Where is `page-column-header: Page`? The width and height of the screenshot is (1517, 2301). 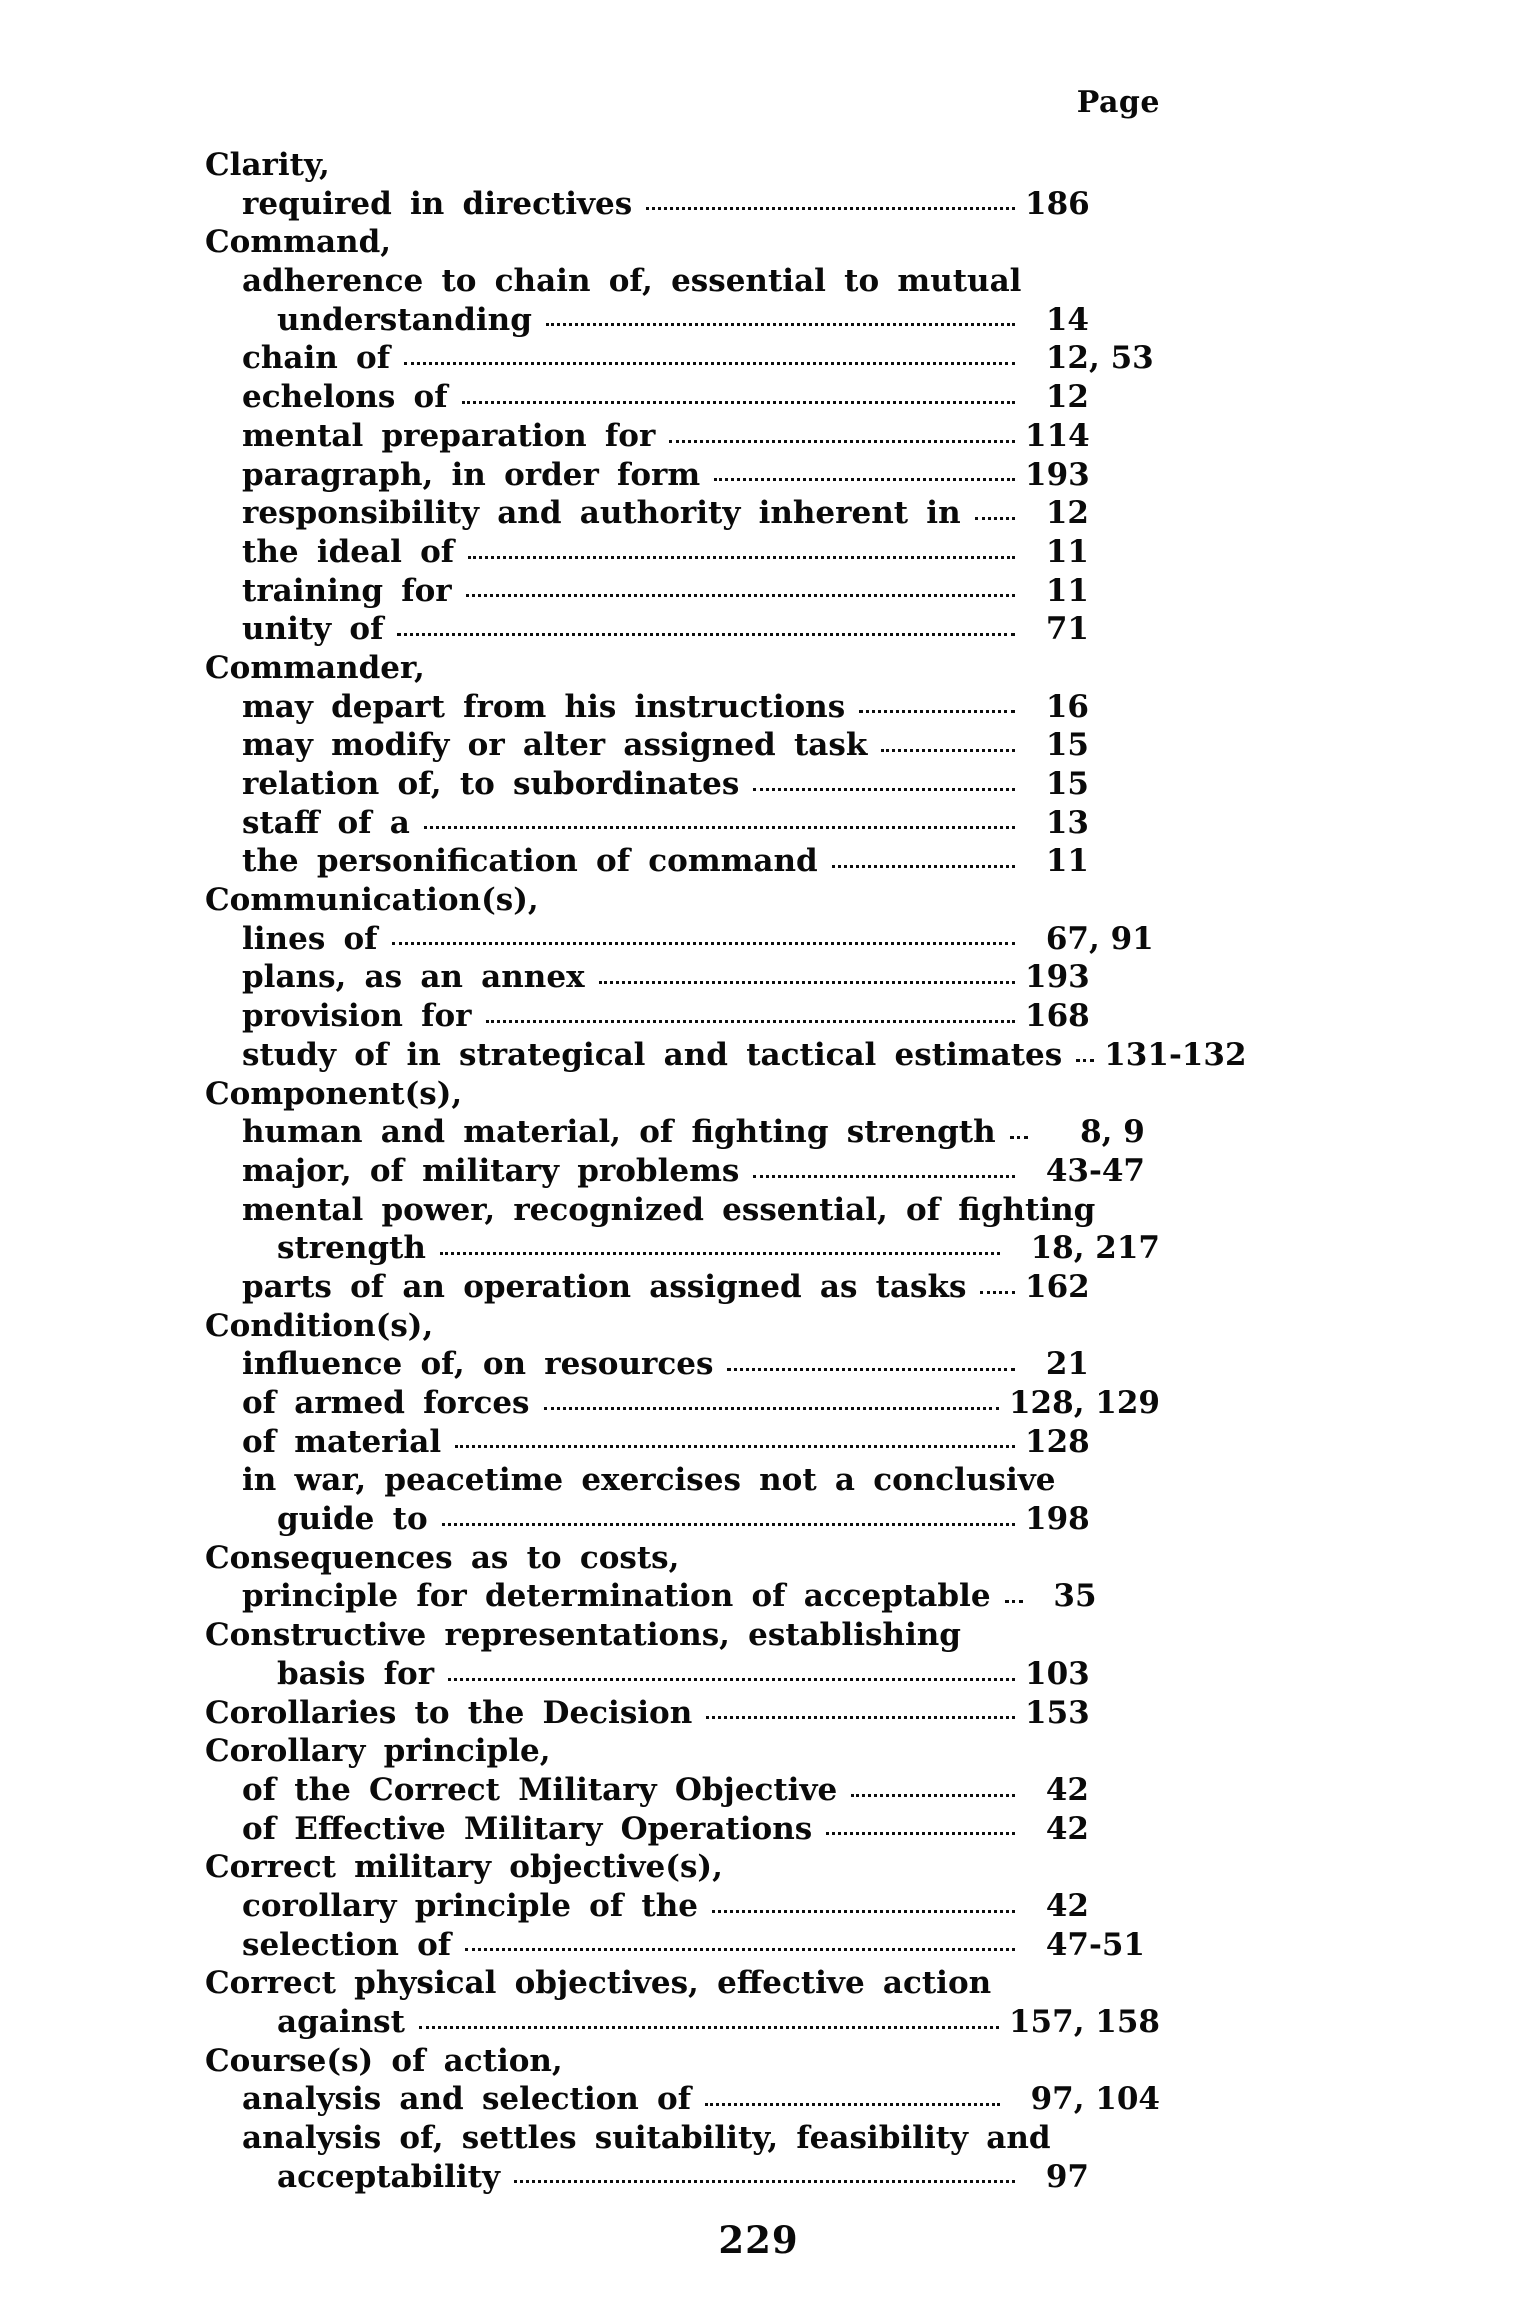 page-column-header: Page is located at coordinates (1118, 102).